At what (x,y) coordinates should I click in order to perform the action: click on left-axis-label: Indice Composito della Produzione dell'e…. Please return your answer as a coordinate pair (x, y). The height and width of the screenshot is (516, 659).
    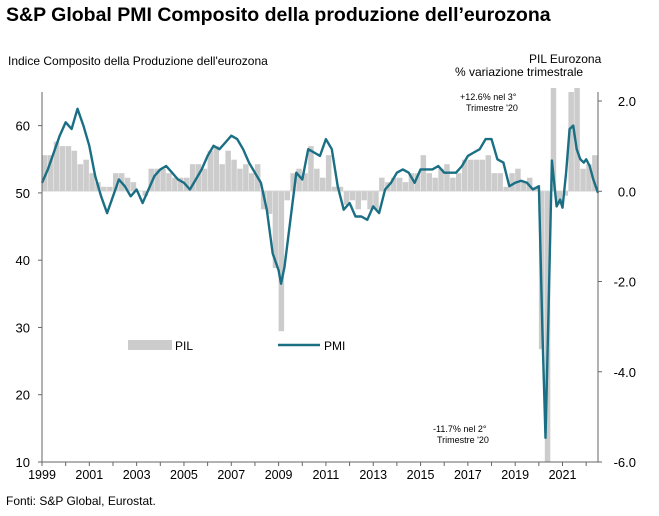
    Looking at the image, I should click on (138, 61).